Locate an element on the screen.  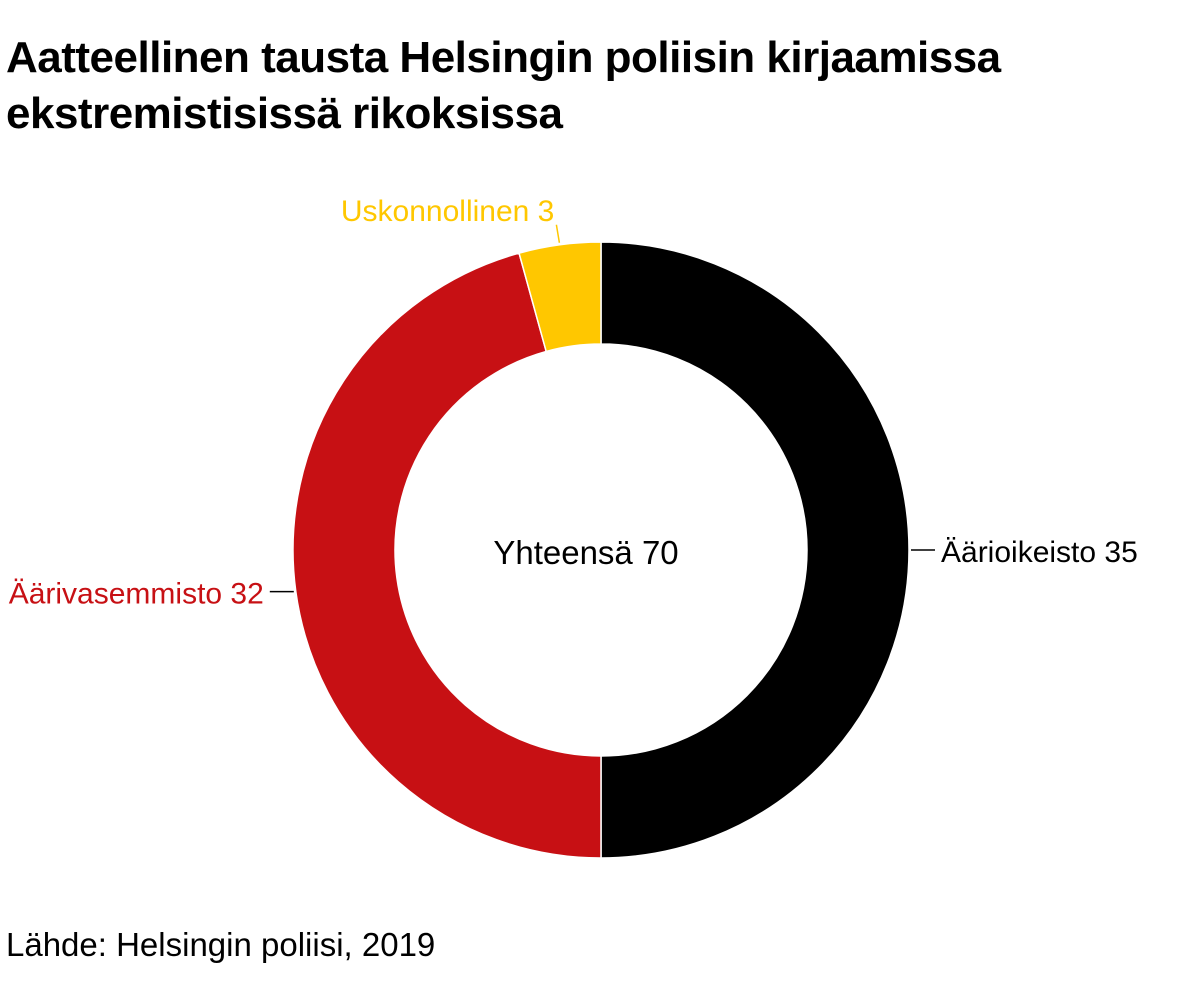
slice-uskonnollinen is located at coordinates (560, 297).